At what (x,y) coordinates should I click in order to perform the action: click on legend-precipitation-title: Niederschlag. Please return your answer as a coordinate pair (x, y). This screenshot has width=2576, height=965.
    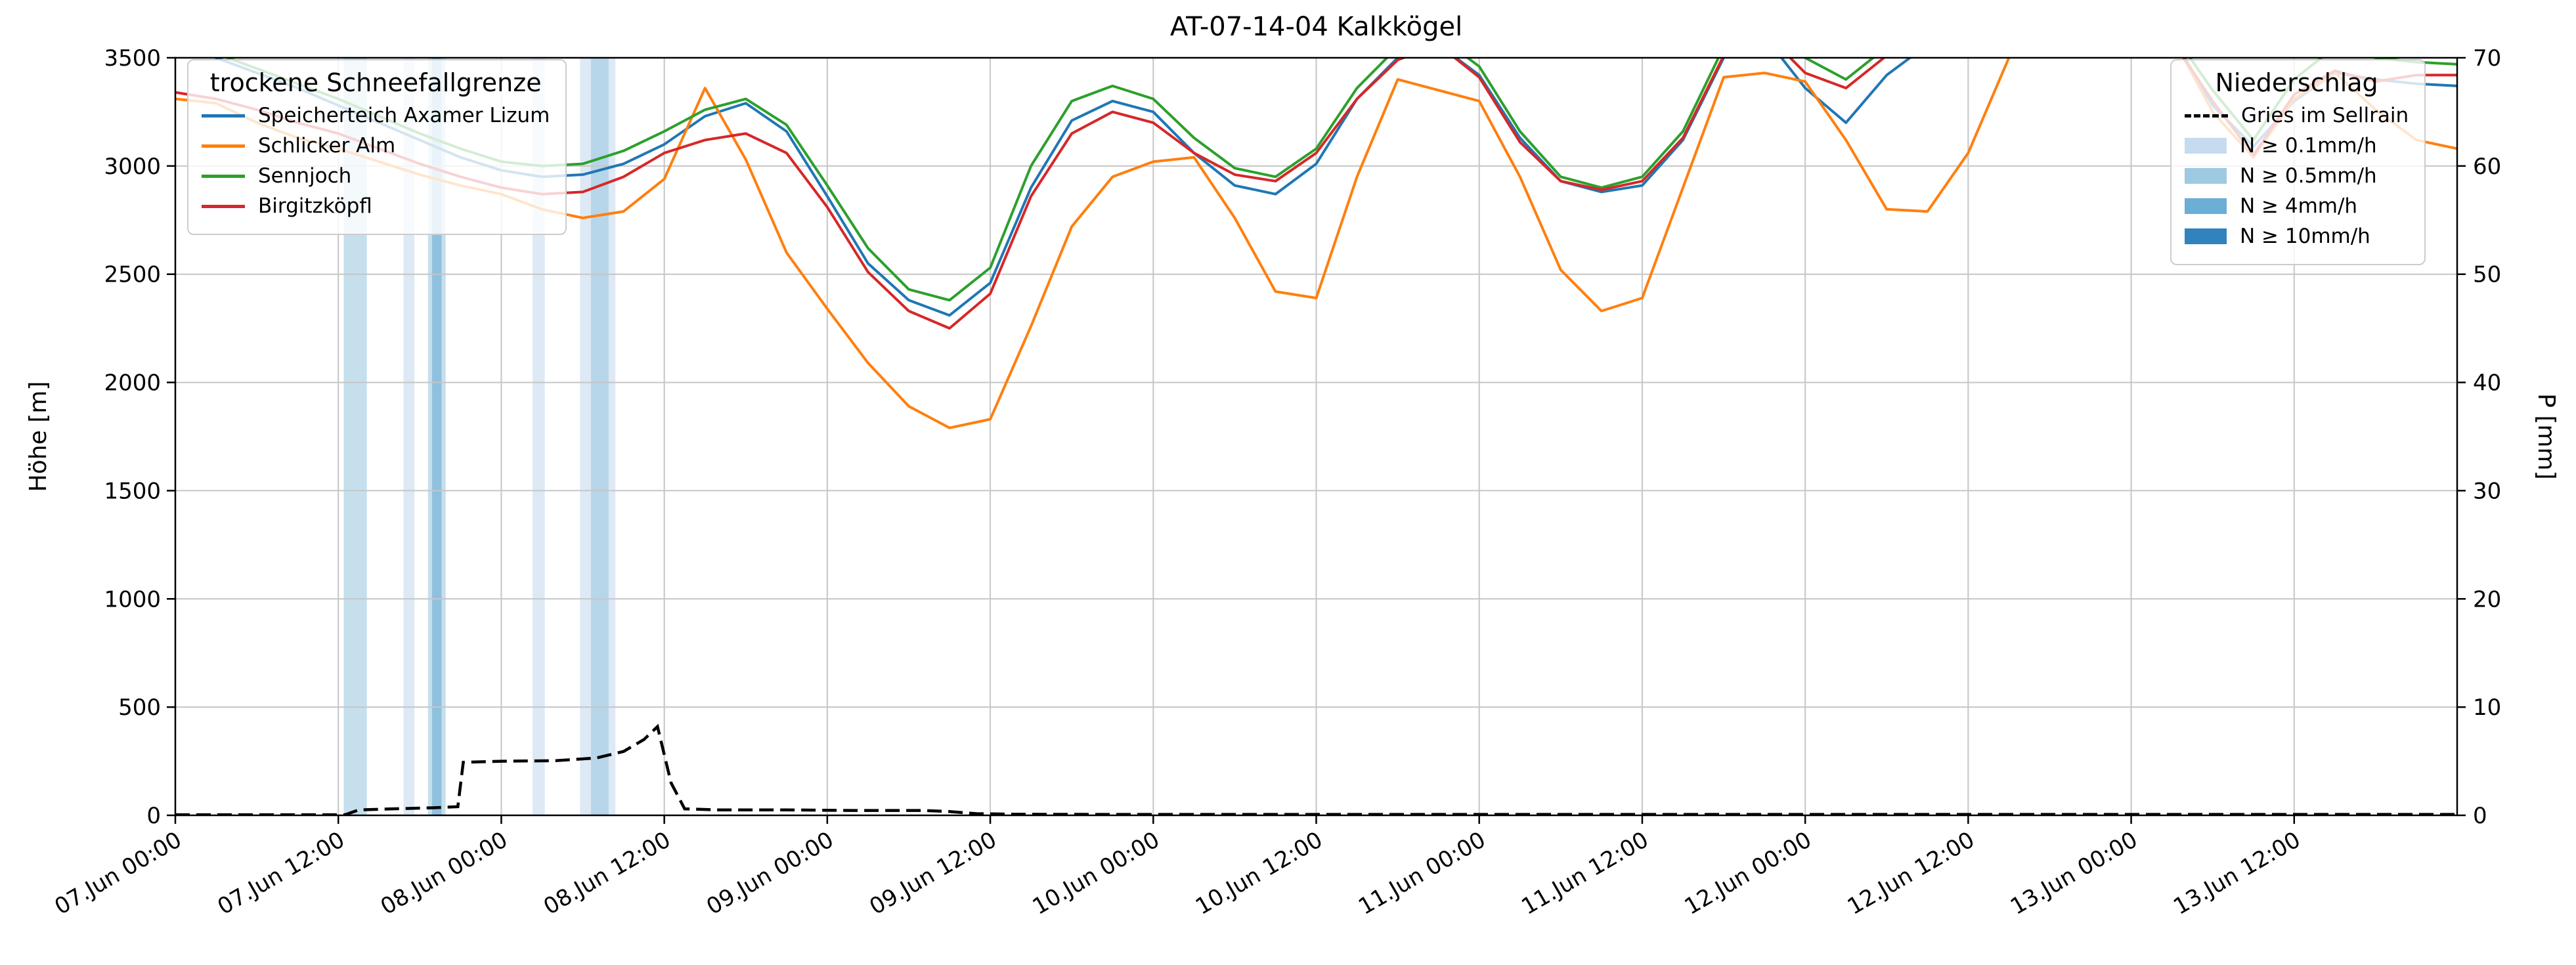
    Looking at the image, I should click on (2296, 82).